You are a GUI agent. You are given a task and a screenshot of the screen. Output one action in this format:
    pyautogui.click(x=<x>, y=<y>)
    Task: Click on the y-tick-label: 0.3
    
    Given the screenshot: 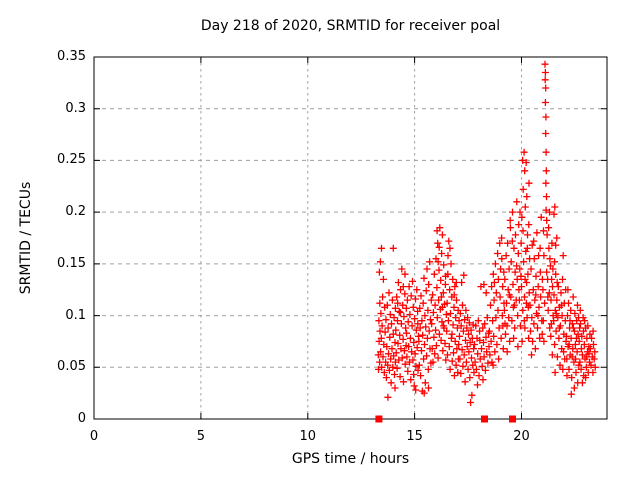 What is the action you would take?
    pyautogui.click(x=75, y=108)
    